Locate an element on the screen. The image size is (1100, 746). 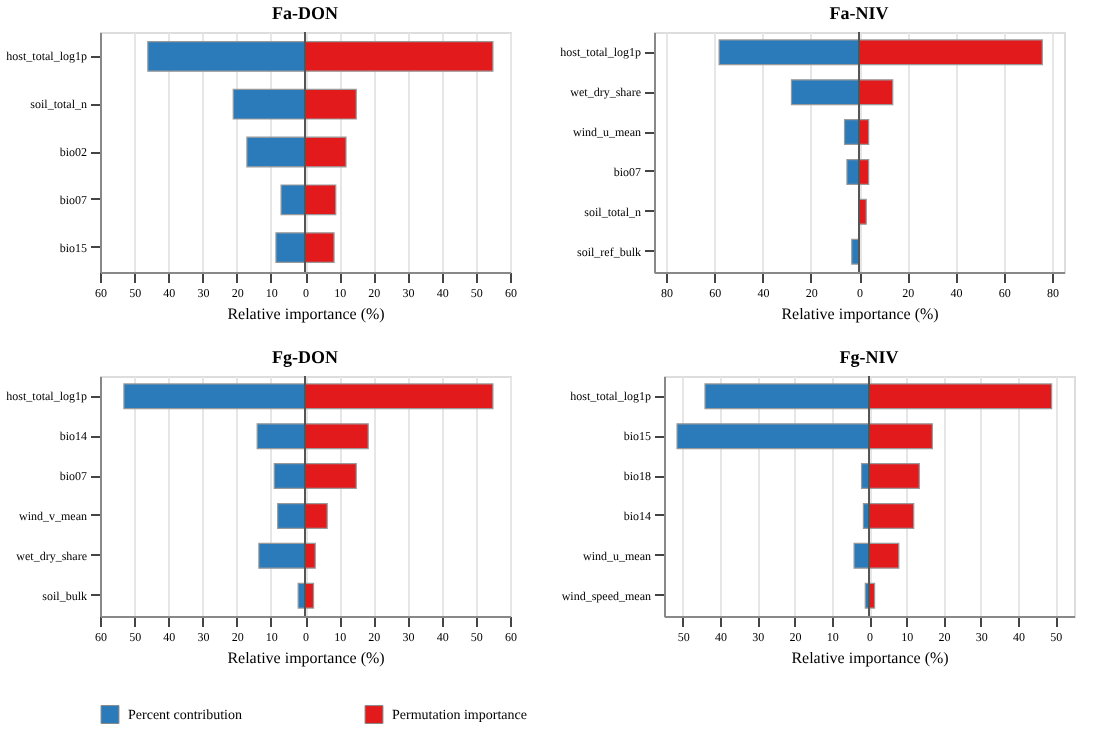
chart-title: Fg-DON is located at coordinates (305, 357).